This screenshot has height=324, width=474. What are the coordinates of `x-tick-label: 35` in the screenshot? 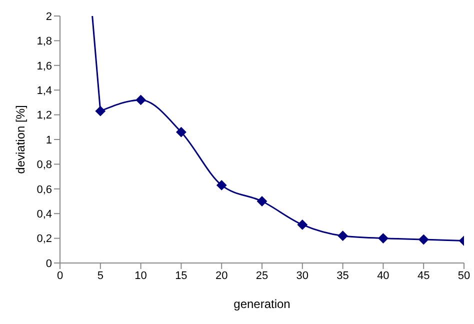 It's located at (342, 276).